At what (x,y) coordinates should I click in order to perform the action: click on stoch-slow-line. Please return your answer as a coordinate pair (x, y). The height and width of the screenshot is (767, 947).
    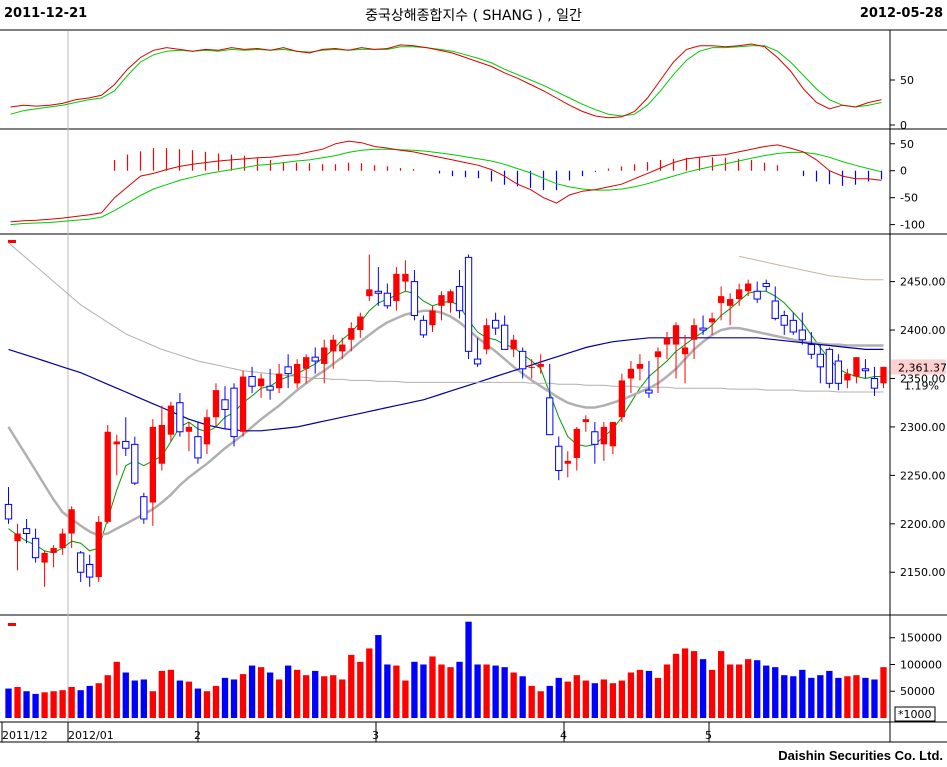
    Looking at the image, I should click on (446, 81).